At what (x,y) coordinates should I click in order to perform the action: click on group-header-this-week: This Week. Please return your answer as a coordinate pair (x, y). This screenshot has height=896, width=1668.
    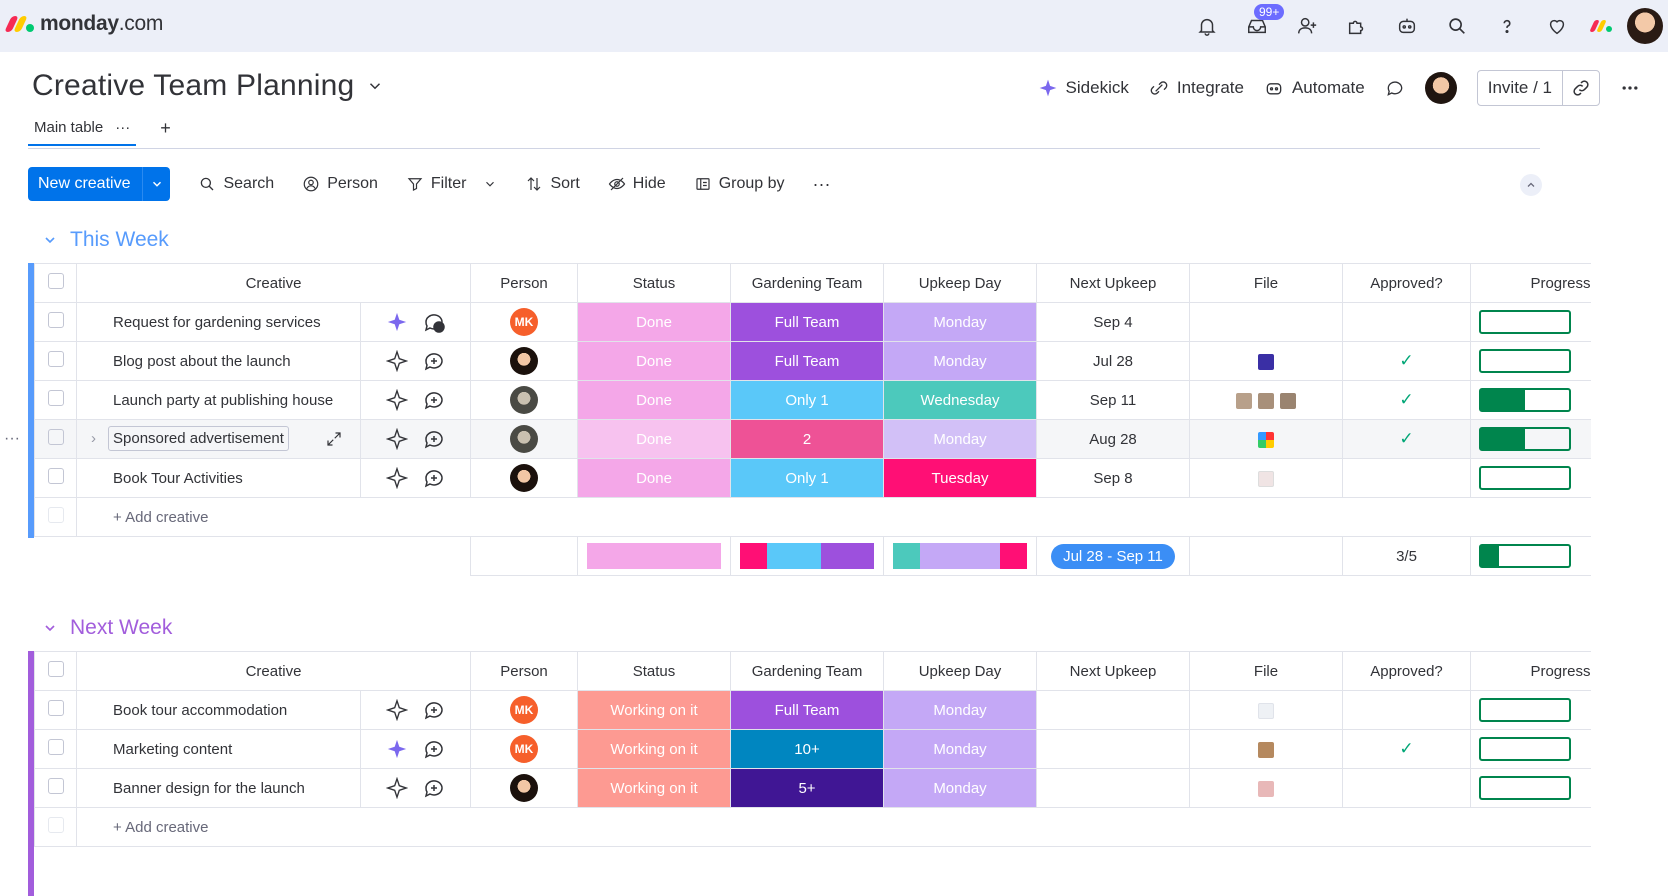
    Looking at the image, I should click on (105, 240).